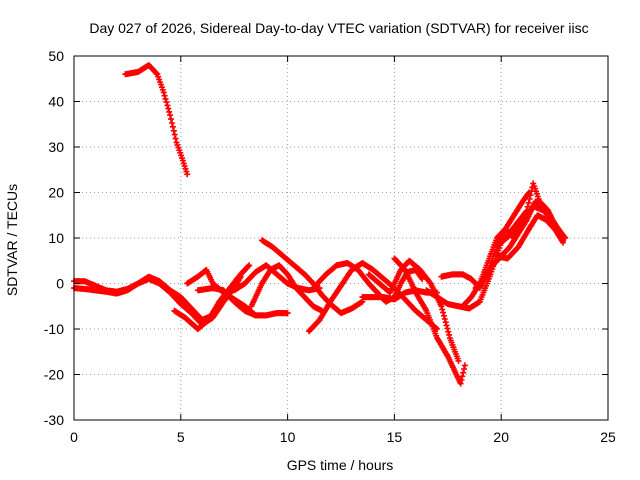 This screenshot has height=480, width=640. Describe the element at coordinates (56, 193) in the screenshot. I see `y-tick-label: 20` at that location.